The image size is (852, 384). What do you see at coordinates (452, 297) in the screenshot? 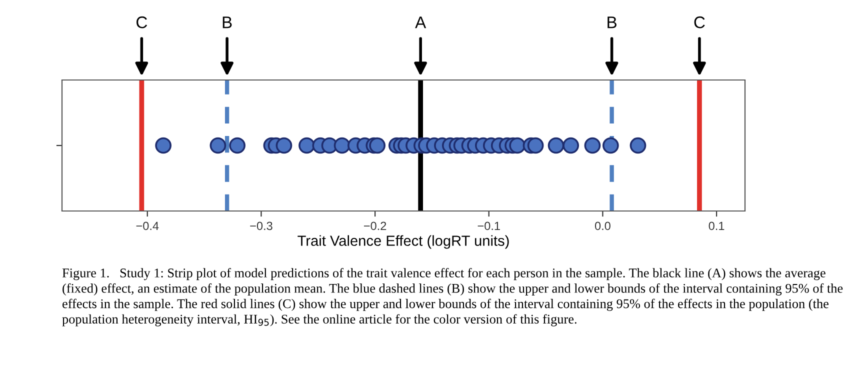
I see `caption: Figure 1. Study 1: Strip plot of model predictions of the trait valence effect for each person in the sample. The black line (A) shows the average (fixed) effect, an estimate of the population mean. The blue dashed lines (B) show the upper and lower bounds of the interval containing 95% of the effects in the sample. The red solid lines (C) show the upper and lower bounds of the interval containing 95% of the effects in the population (the population heterogeneity interval, HI$_{95}$). See the online article for the color version of this figure.` at bounding box center [452, 297].